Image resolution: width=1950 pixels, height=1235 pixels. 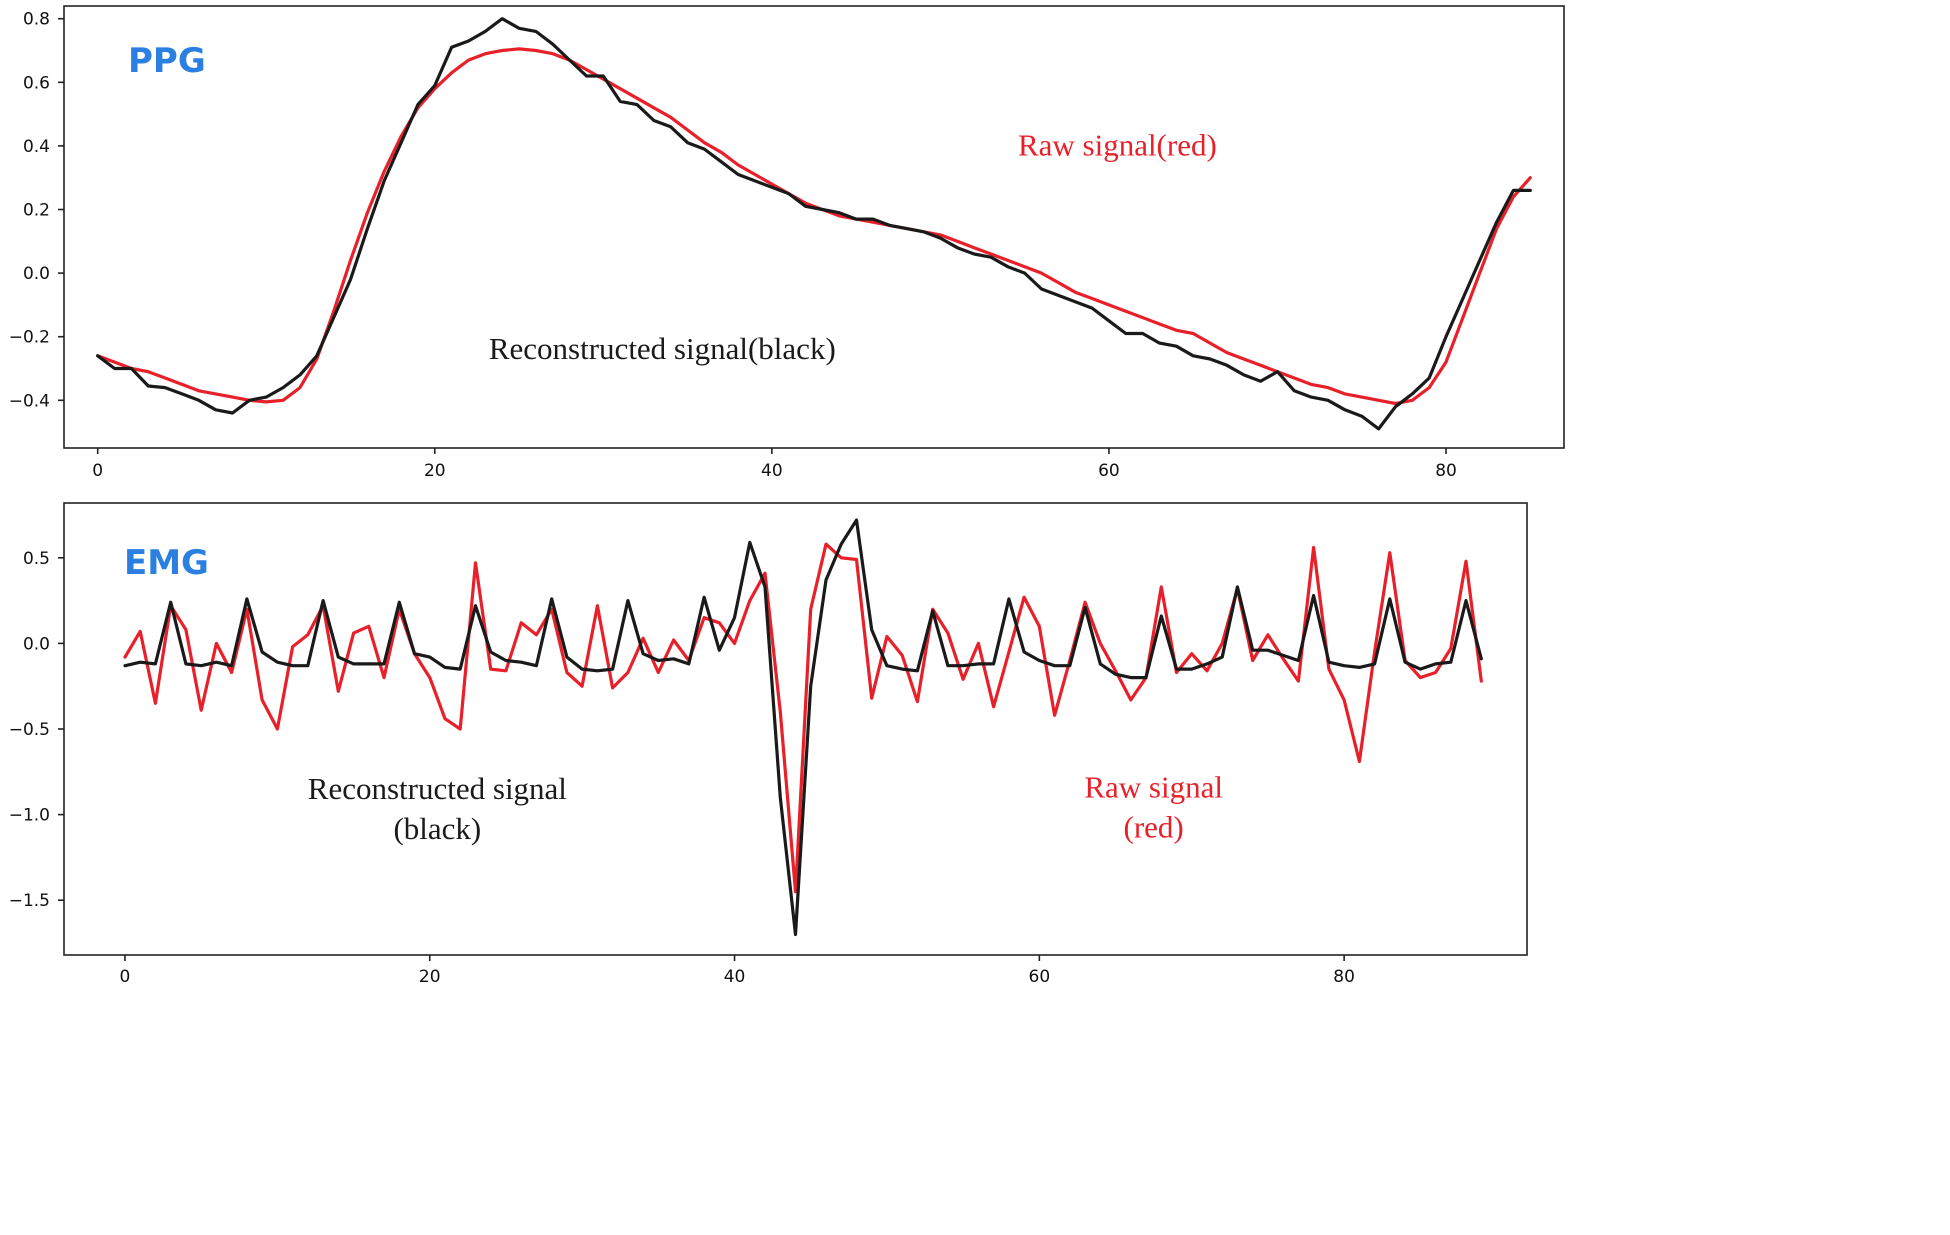 I want to click on emg-y-tick-label: 0.5, so click(x=36, y=559).